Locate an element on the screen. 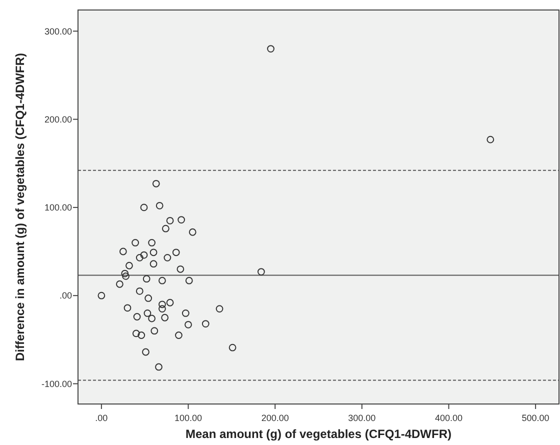  x-tick-label: 500.00 is located at coordinates (536, 418).